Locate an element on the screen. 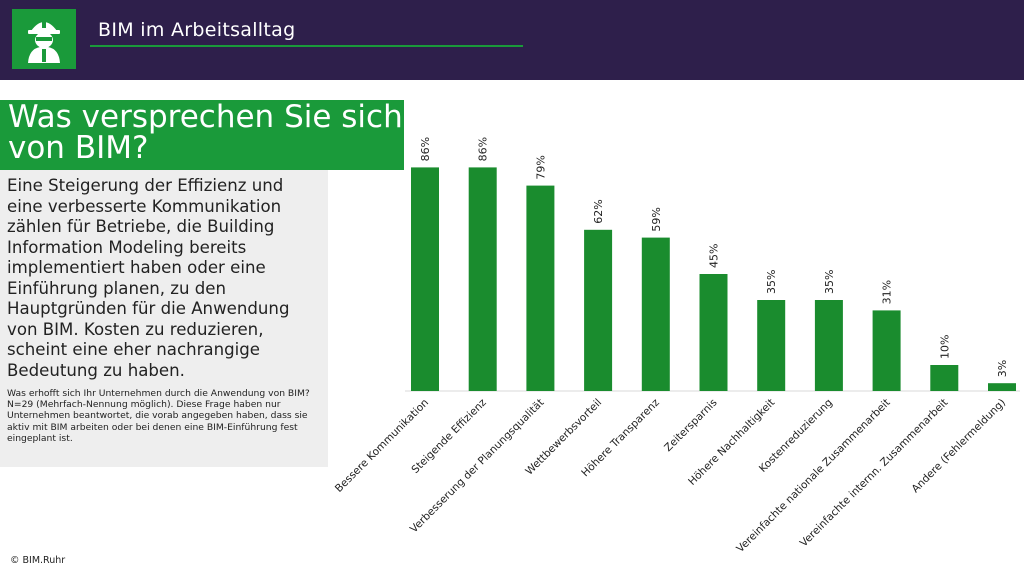 This screenshot has width=1024, height=577. value-label: 45% is located at coordinates (714, 256).